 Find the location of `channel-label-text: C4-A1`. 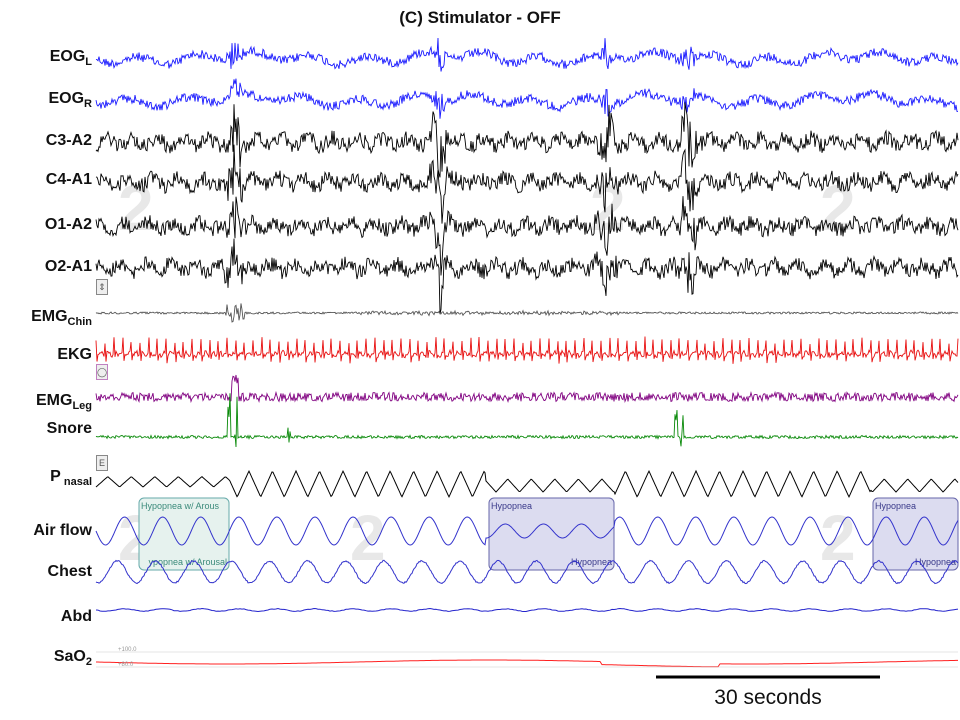

channel-label-text: C4-A1 is located at coordinates (68, 179).